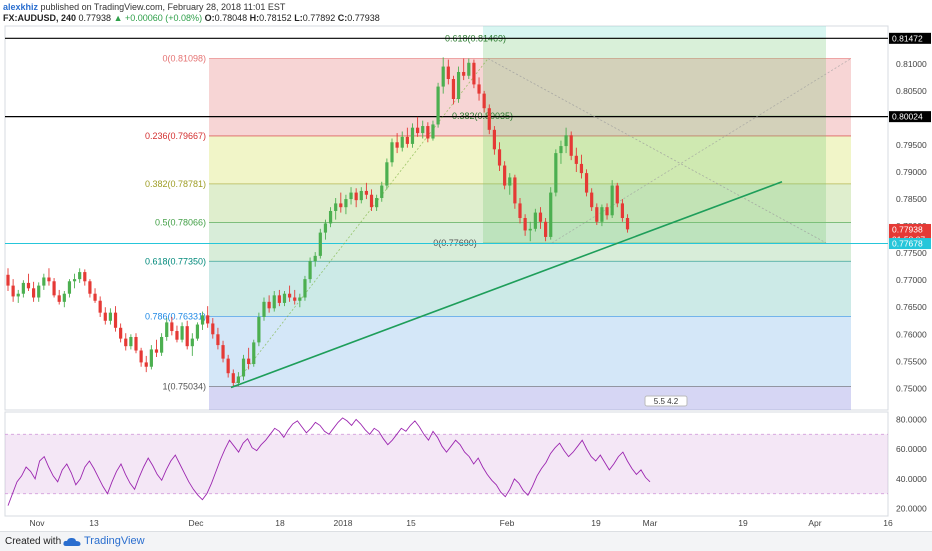 The image size is (932, 551). I want to click on time-tick-label: Feb, so click(507, 523).